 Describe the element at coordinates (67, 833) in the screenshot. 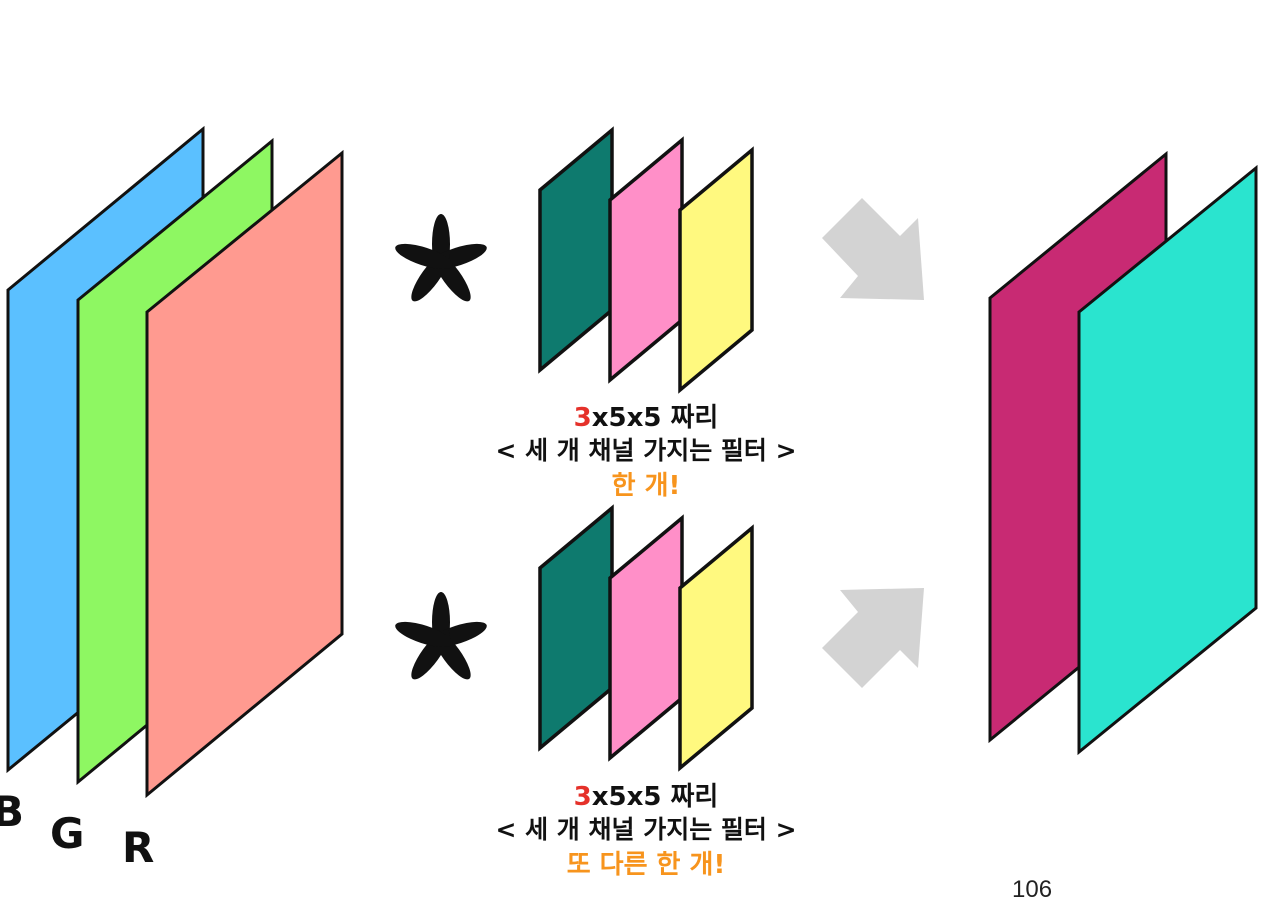

I see `channel-g-label: G` at that location.